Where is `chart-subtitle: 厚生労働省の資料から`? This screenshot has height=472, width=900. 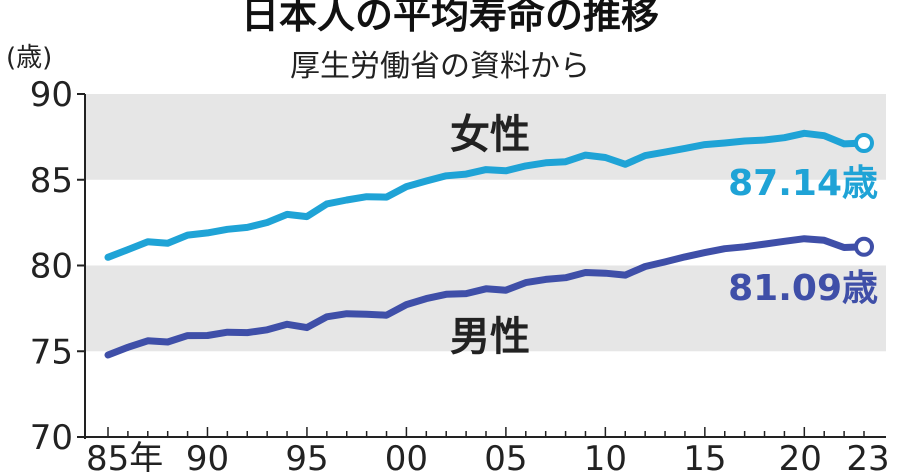
chart-subtitle: 厚生労働省の資料から is located at coordinates (440, 66).